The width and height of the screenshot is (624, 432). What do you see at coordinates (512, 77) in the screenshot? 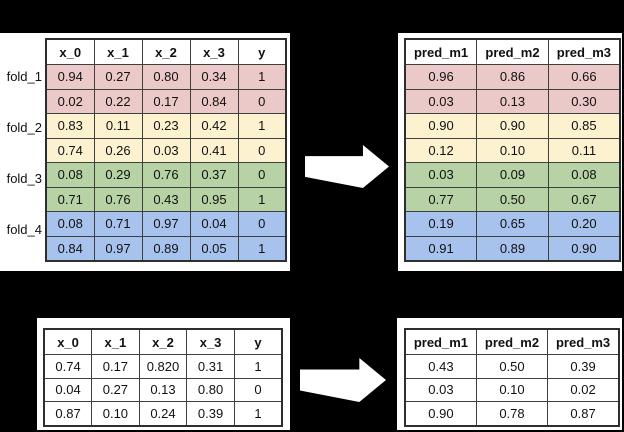
I see `table-cell: 0.86` at bounding box center [512, 77].